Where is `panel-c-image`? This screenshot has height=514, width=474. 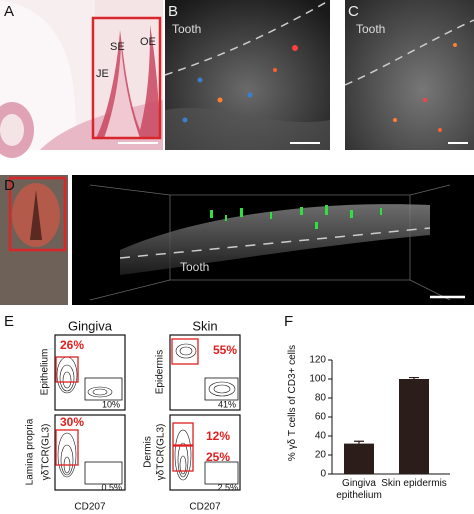
panel-c-image is located at coordinates (409, 75).